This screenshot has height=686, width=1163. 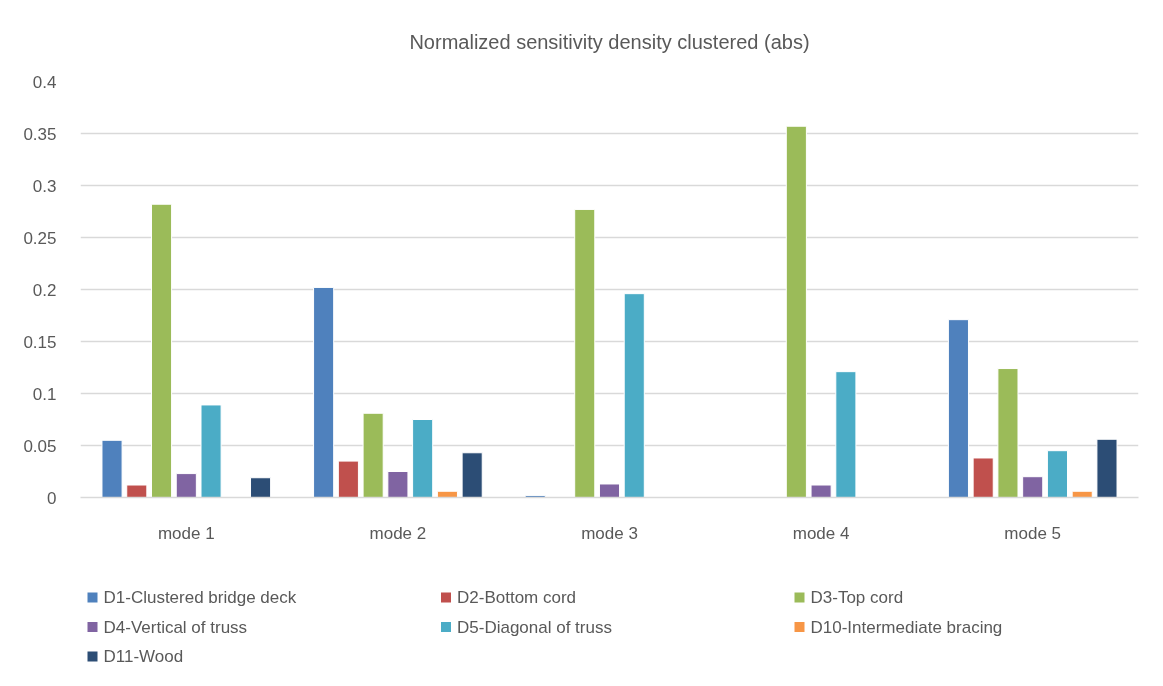 I want to click on y-tick-label: 0.3, so click(x=44, y=186).